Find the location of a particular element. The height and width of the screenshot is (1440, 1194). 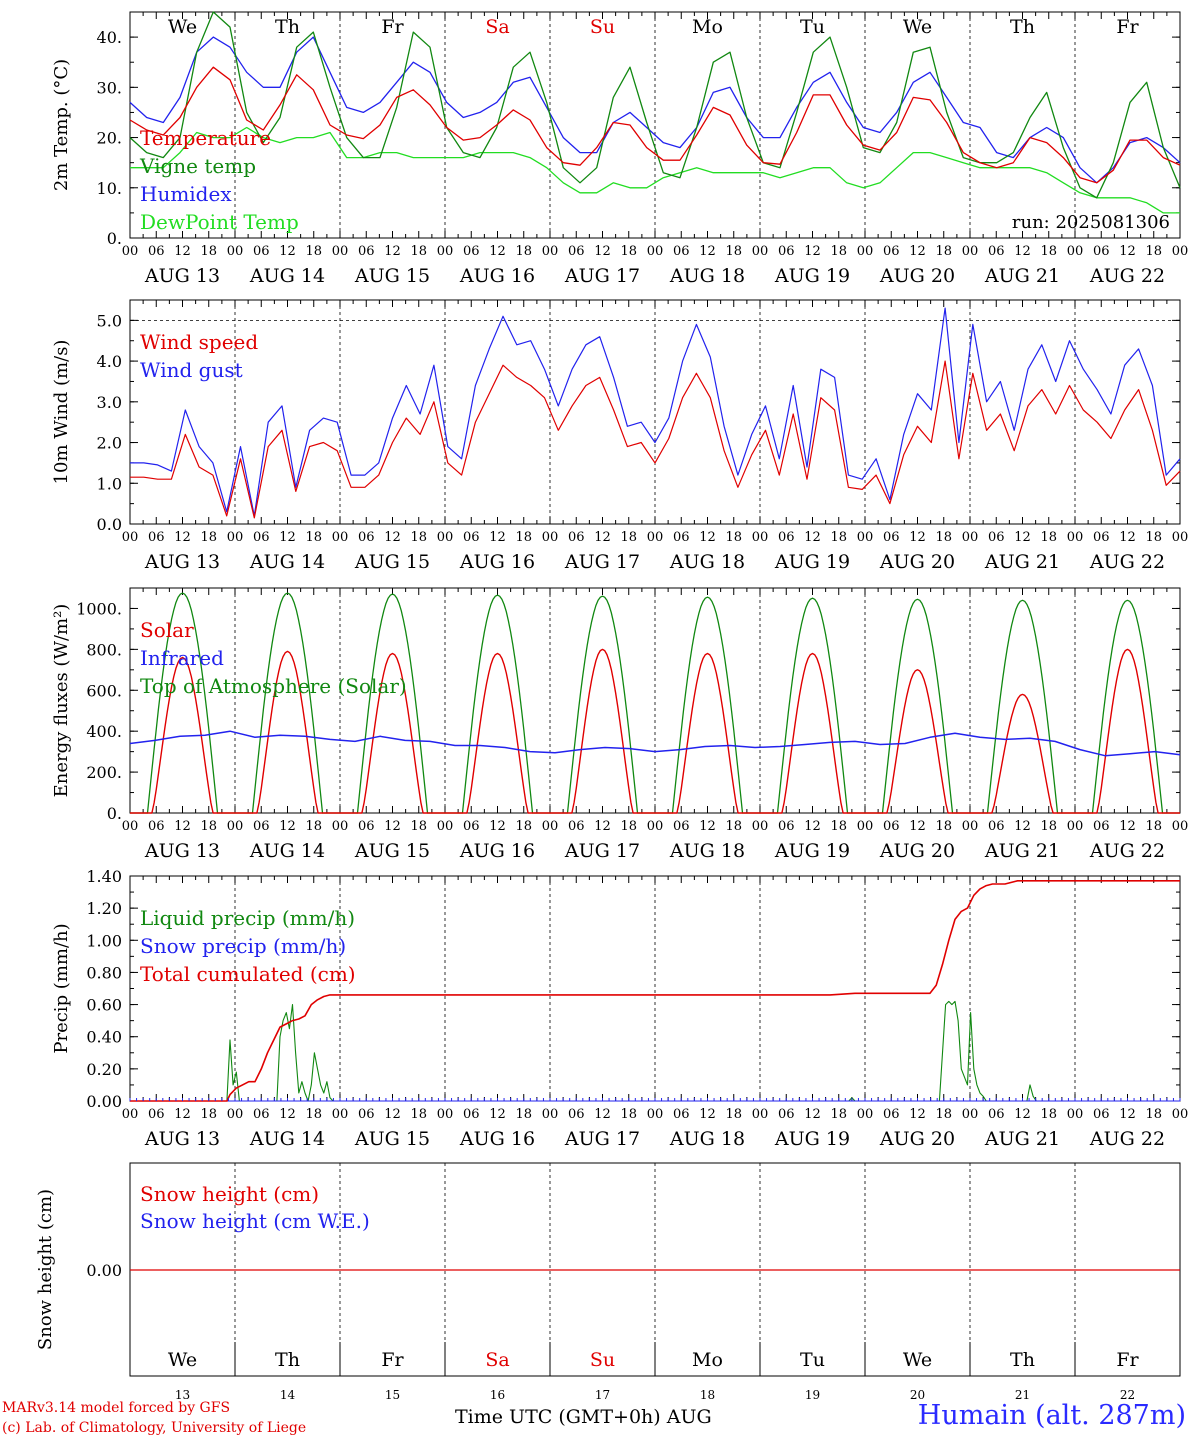

date-label: AUG 13 is located at coordinates (182, 1139).